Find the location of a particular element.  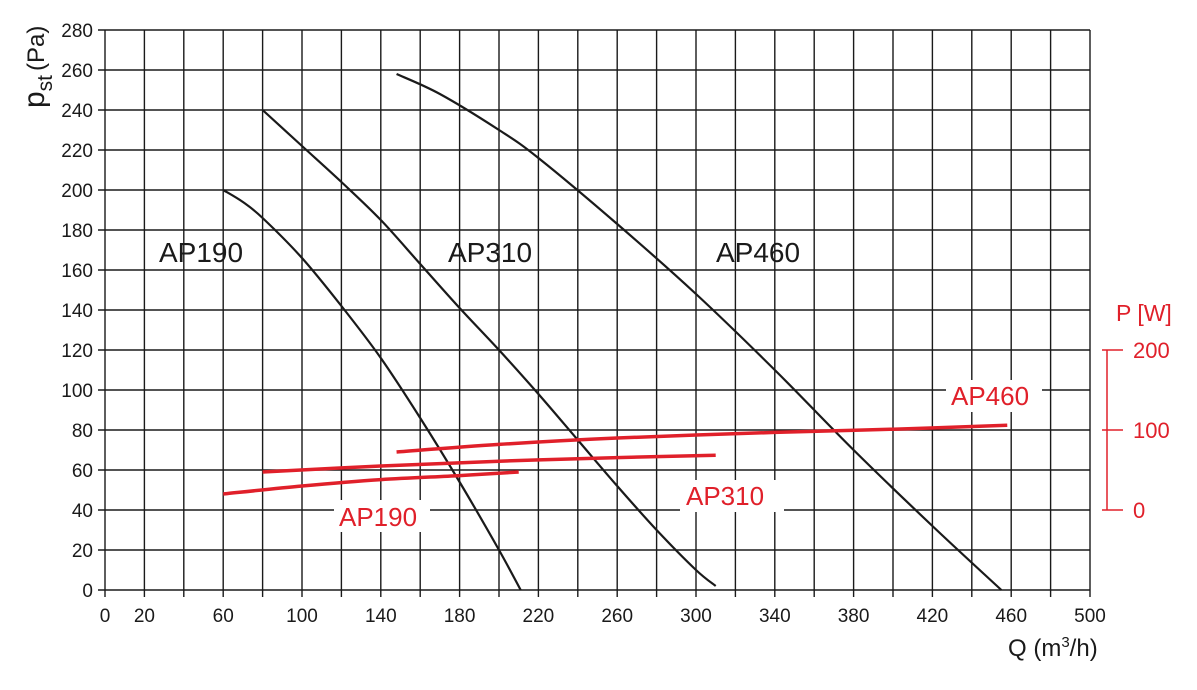

x-tick-label: 60 is located at coordinates (223, 616).